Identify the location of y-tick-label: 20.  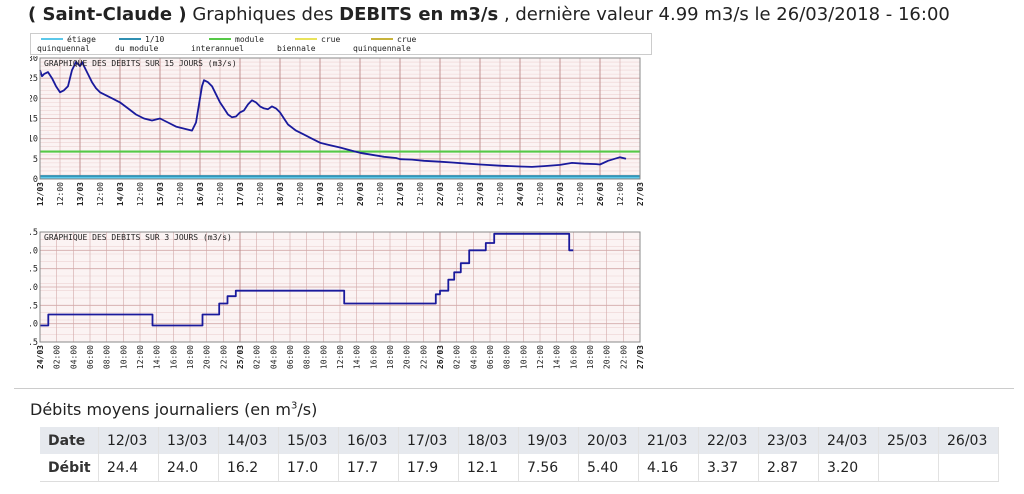
(34, 99).